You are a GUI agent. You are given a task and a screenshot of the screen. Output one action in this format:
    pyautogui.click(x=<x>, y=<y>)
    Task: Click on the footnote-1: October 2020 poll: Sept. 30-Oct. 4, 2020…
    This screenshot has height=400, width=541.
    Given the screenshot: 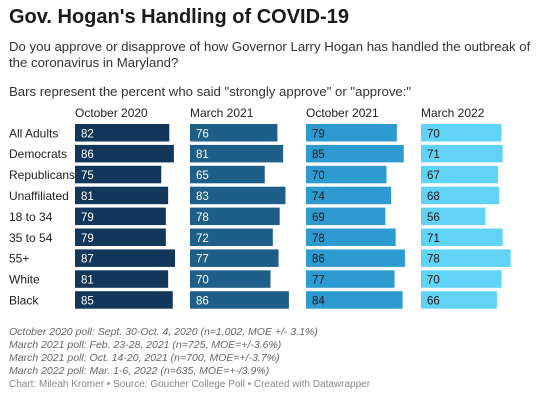 What is the action you would take?
    pyautogui.click(x=163, y=332)
    